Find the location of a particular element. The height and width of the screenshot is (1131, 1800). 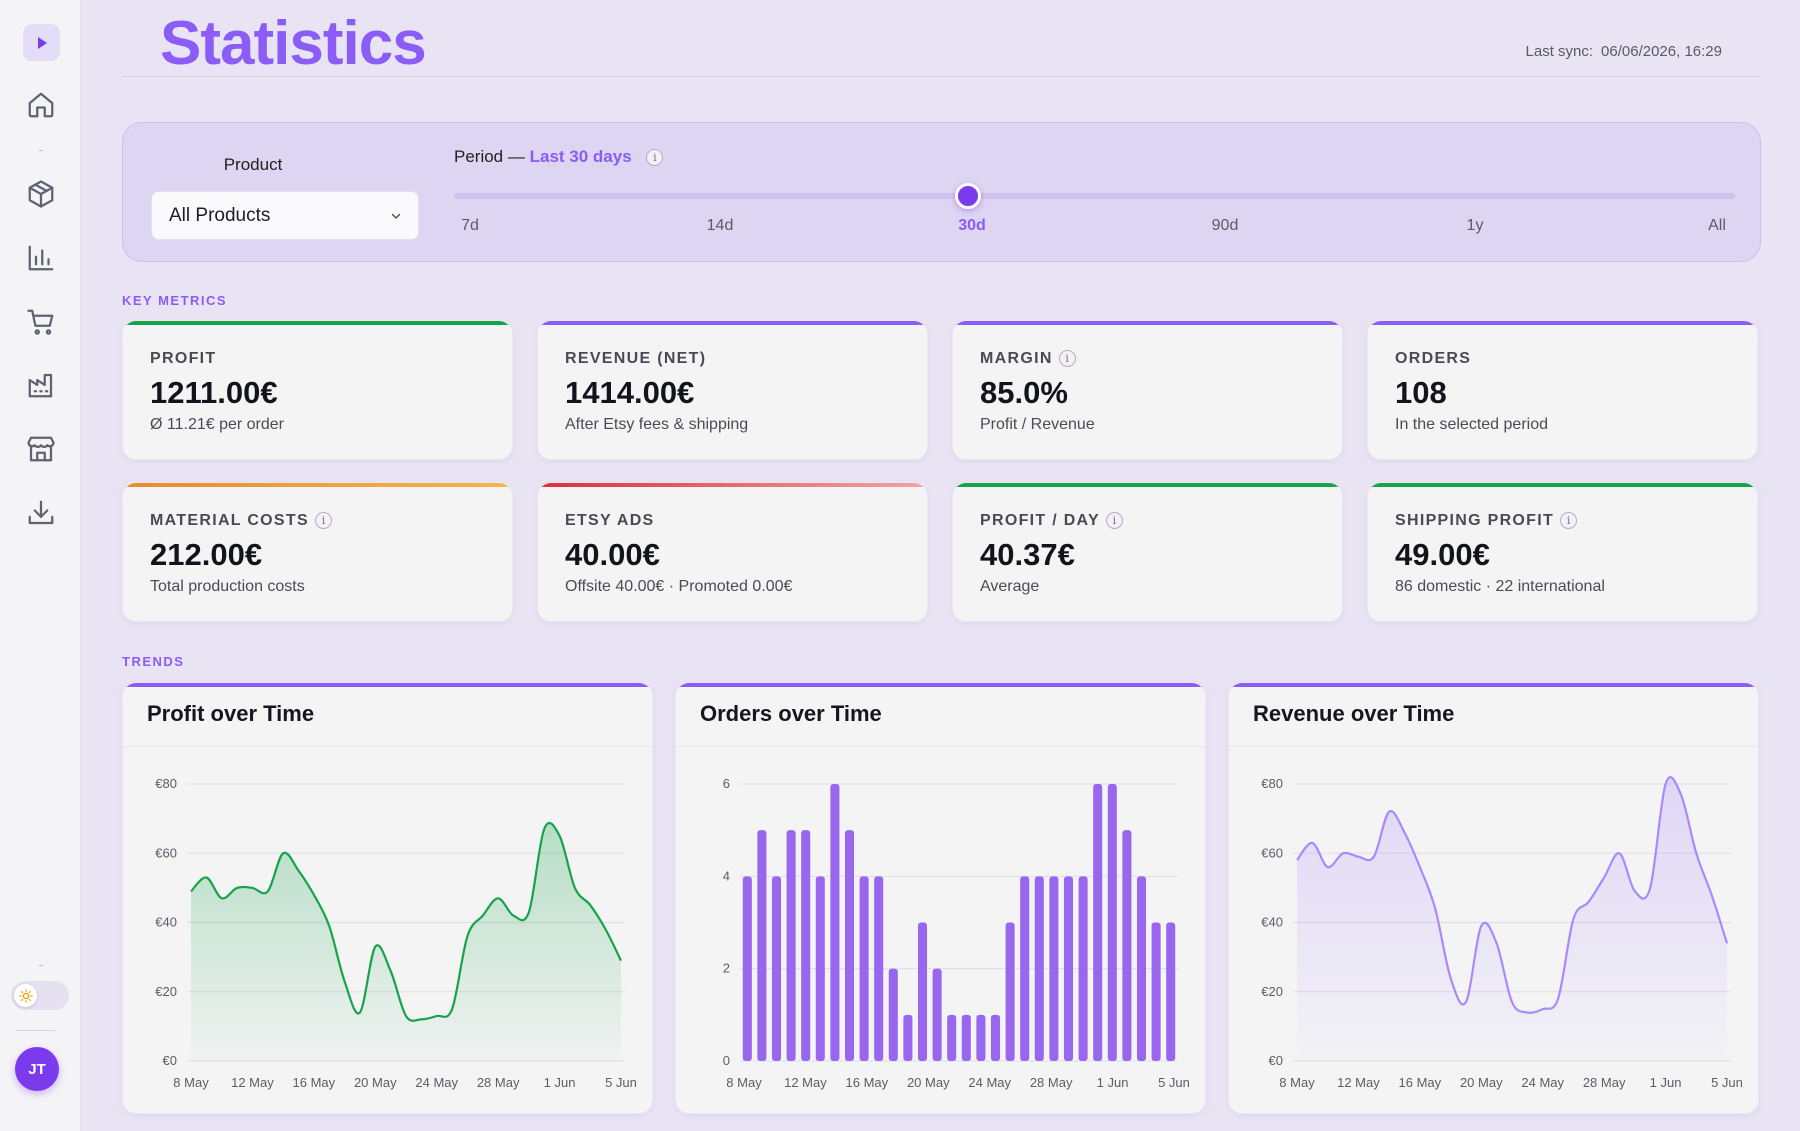

metric-subtext: Offsite 40.00€ · Promoted 0.00€ is located at coordinates (679, 586).